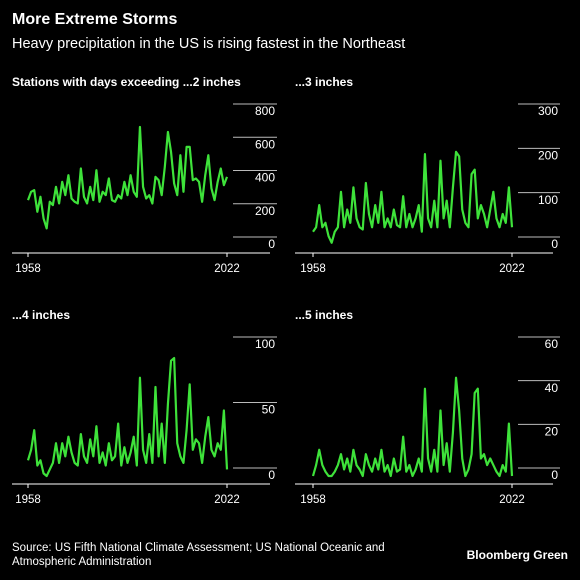 This screenshot has width=580, height=580. Describe the element at coordinates (269, 410) in the screenshot. I see `y-tick-label: 50` at that location.